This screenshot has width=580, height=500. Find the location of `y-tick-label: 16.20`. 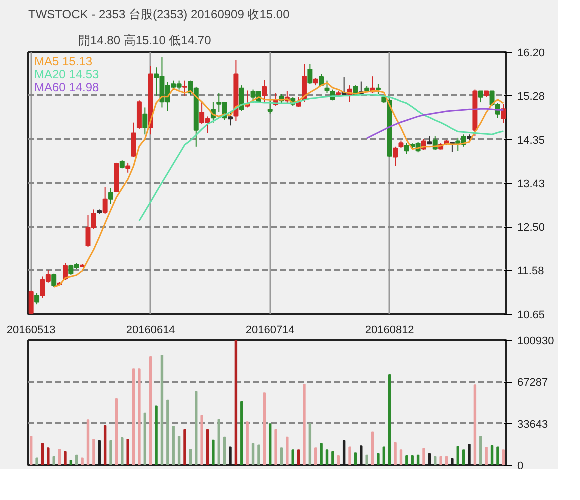

y-tick-label: 16.20 is located at coordinates (532, 54).